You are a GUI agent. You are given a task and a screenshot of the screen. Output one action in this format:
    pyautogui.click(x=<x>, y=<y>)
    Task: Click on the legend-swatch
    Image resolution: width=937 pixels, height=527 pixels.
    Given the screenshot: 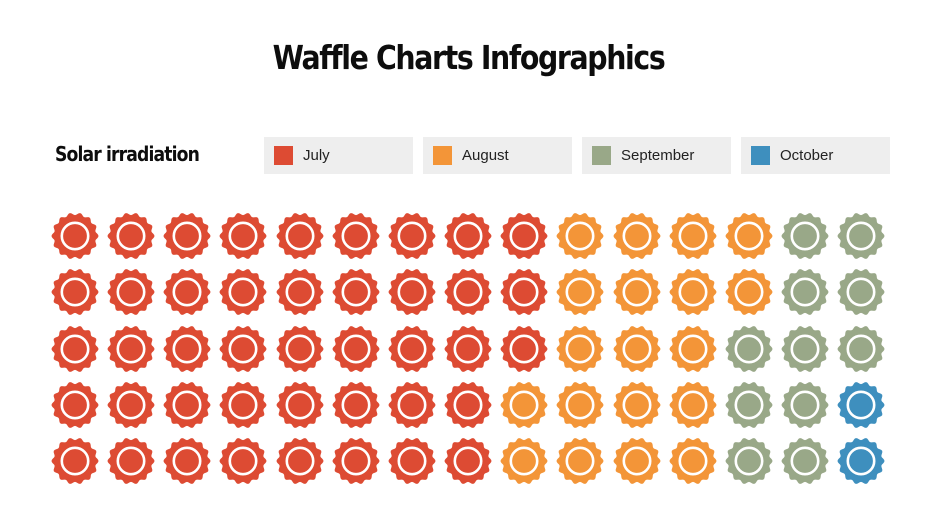 What is the action you would take?
    pyautogui.click(x=283, y=155)
    